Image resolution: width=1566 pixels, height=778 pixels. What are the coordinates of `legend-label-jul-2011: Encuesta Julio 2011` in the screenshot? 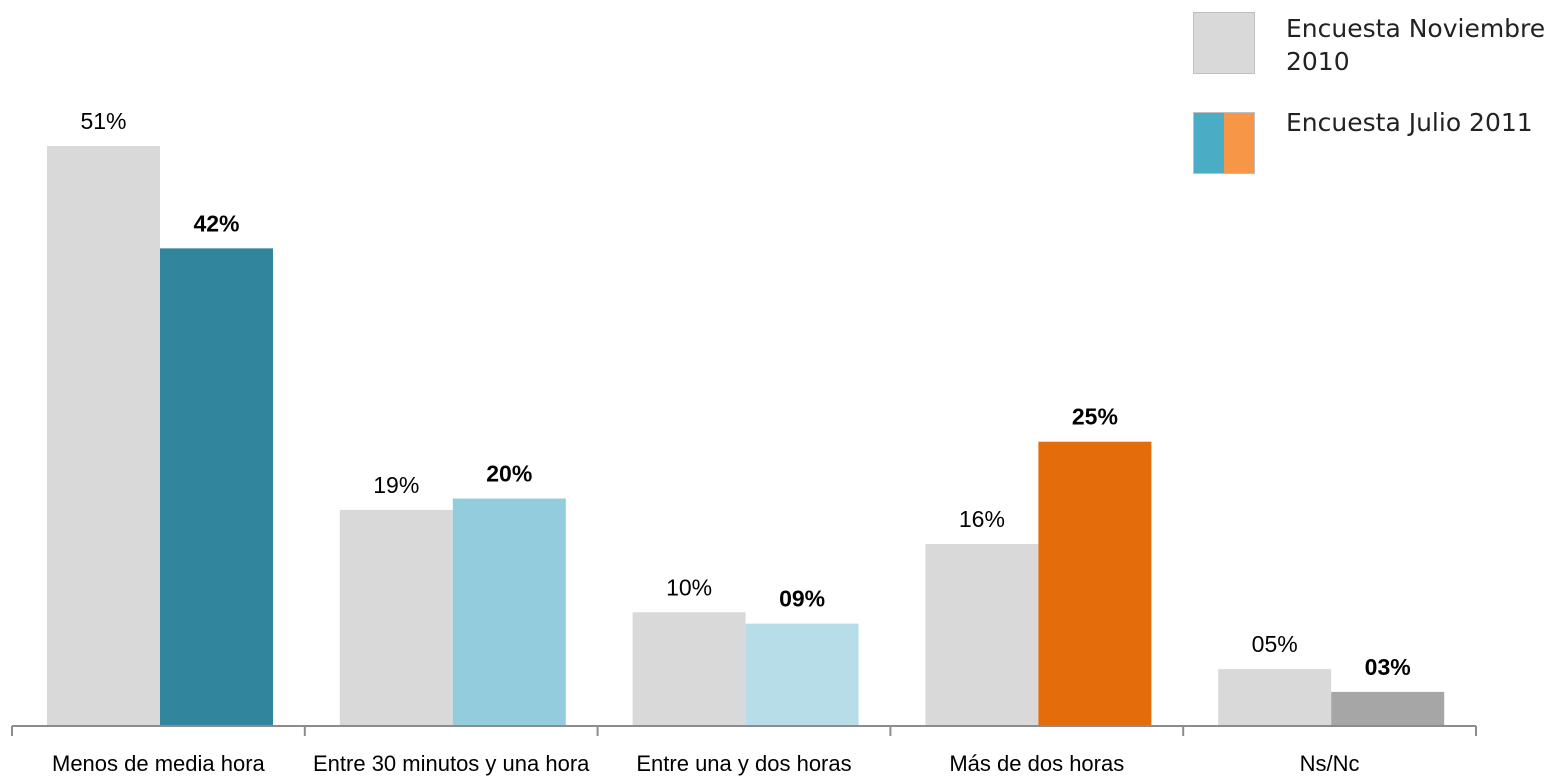 It's located at (1409, 122).